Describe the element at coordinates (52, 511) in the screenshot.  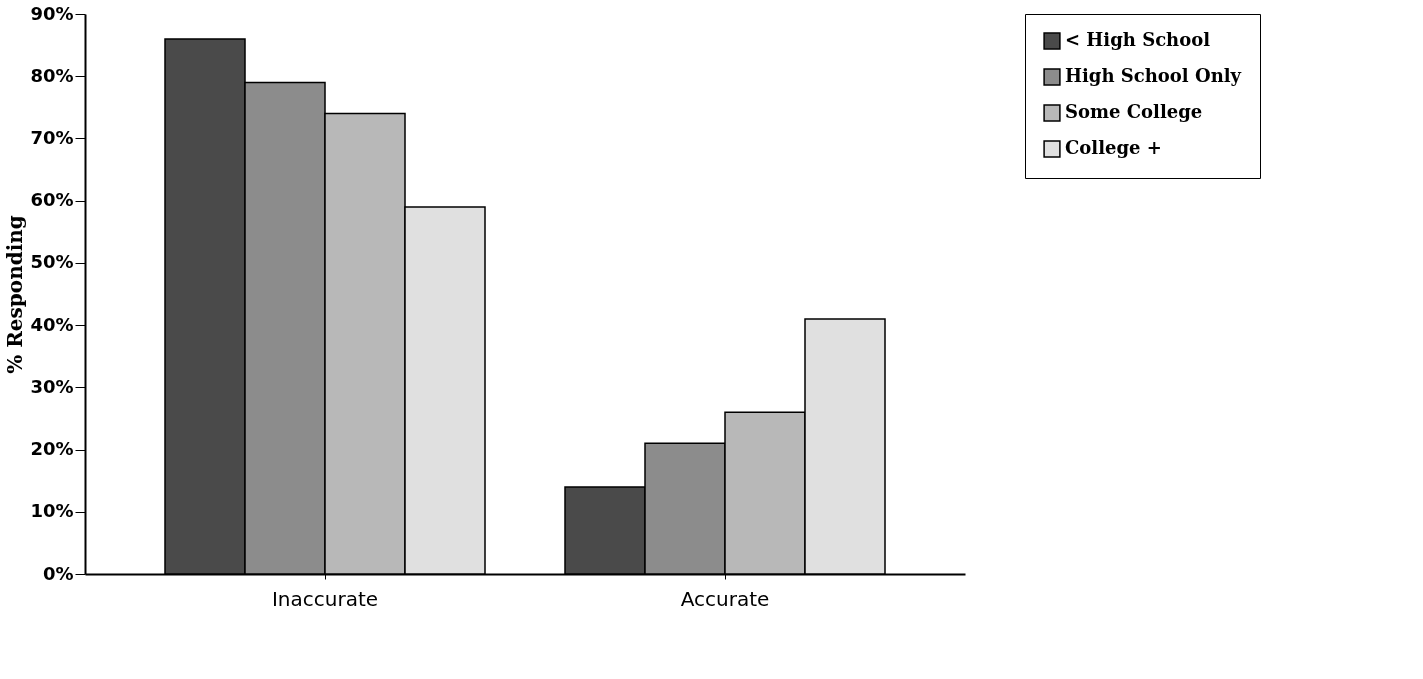
I see `y-tick-label: 10%` at that location.